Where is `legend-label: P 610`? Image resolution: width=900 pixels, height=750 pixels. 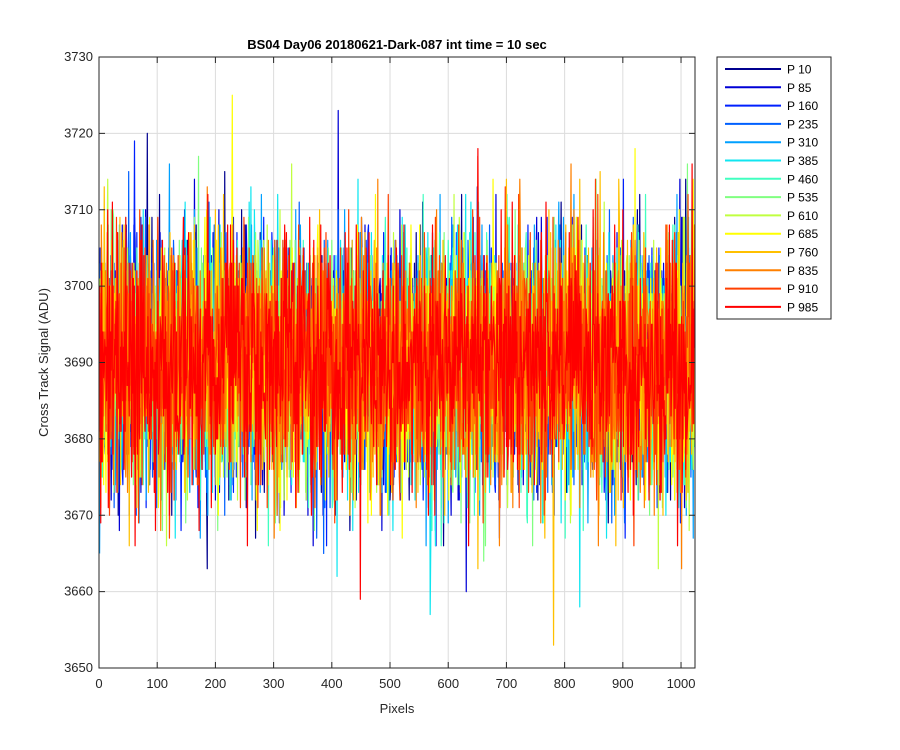 legend-label: P 610 is located at coordinates (802, 216).